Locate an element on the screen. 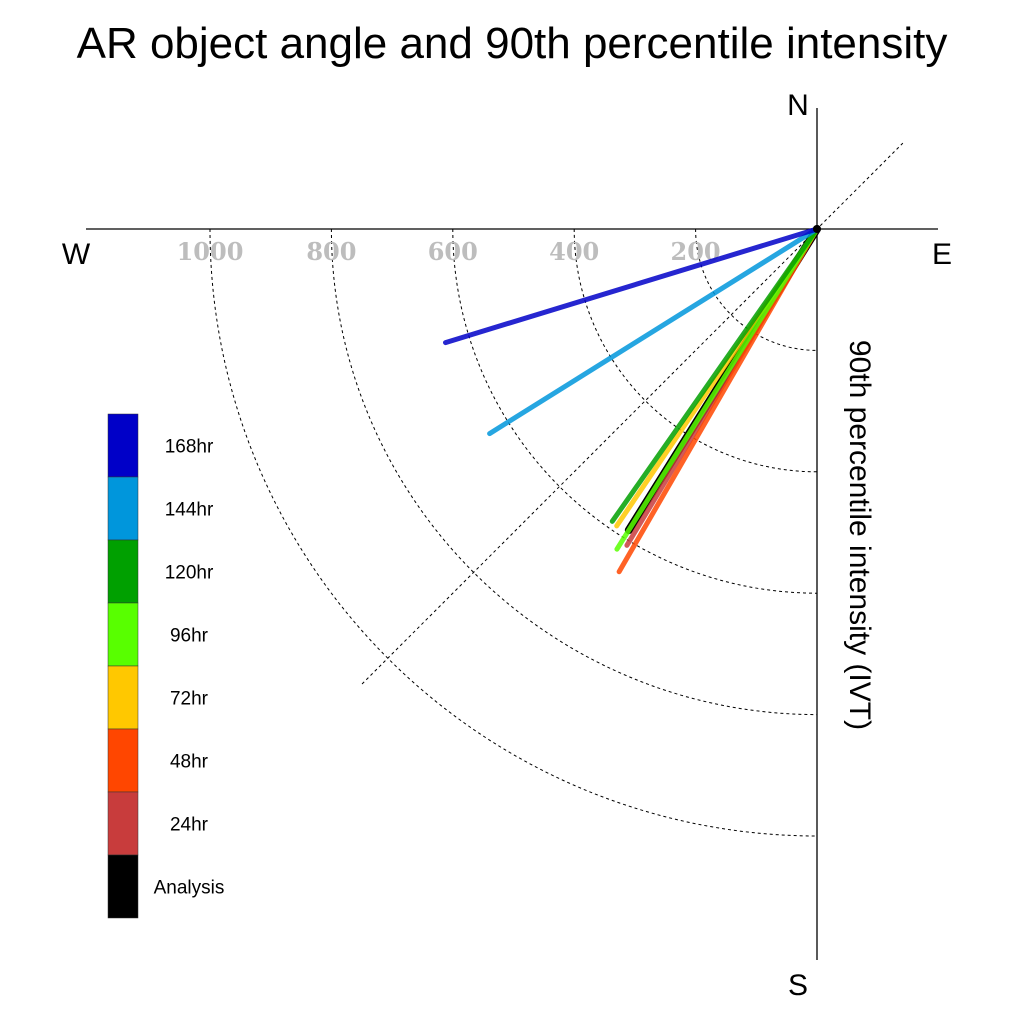 Image resolution: width=1024 pixels, height=1024 pixels. legend-swatch-24hr is located at coordinates (123, 823).